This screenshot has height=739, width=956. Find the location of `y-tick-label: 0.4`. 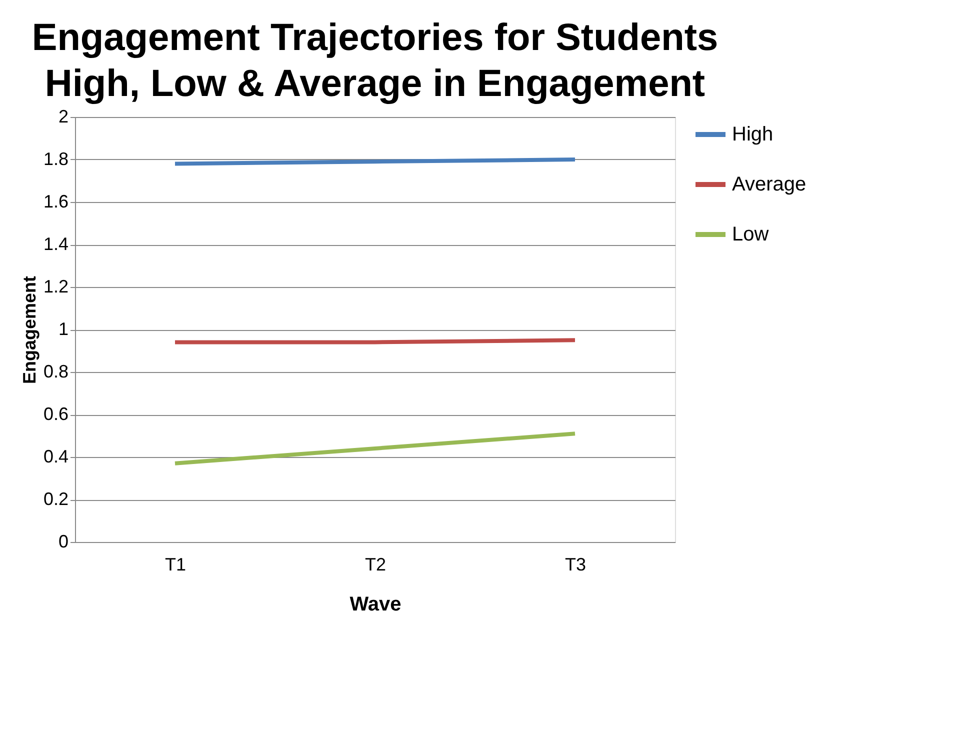

y-tick-label: 0.4 is located at coordinates (55, 456).